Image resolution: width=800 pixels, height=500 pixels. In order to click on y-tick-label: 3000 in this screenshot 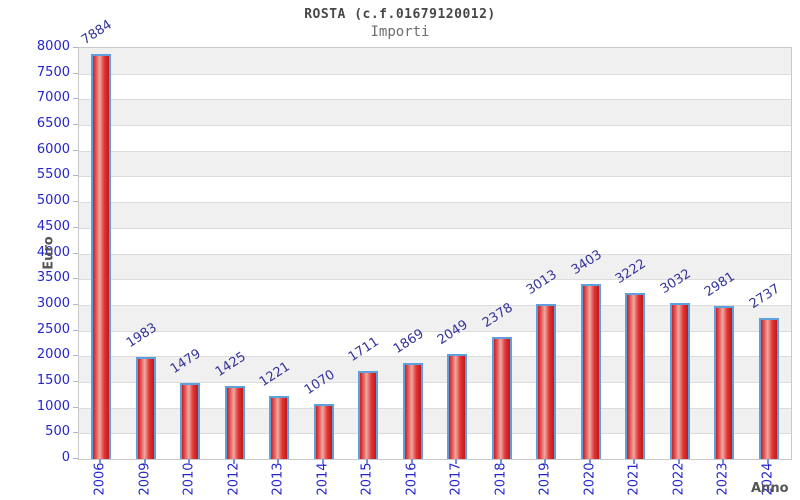, I will do `click(53, 303)`.